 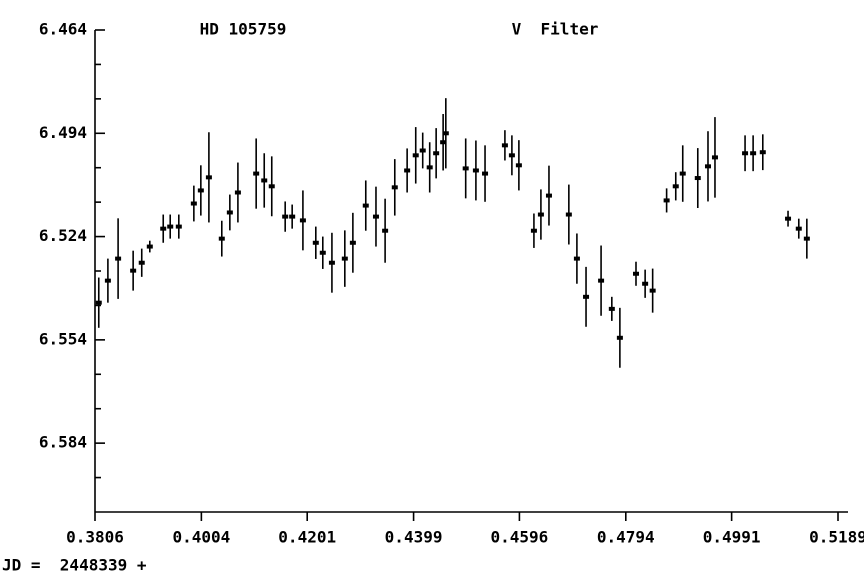 What do you see at coordinates (732, 537) in the screenshot?
I see `x-tick-label: 0.4991` at bounding box center [732, 537].